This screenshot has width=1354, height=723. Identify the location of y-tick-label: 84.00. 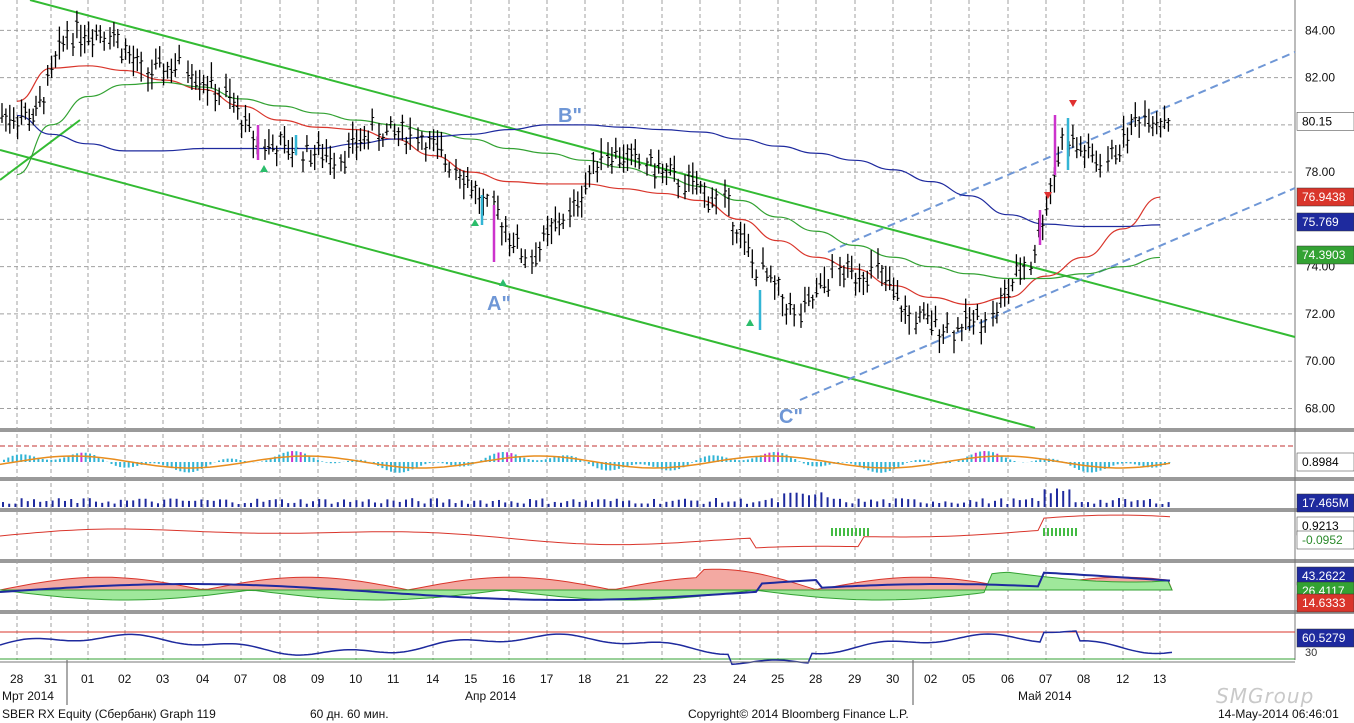
(1320, 30).